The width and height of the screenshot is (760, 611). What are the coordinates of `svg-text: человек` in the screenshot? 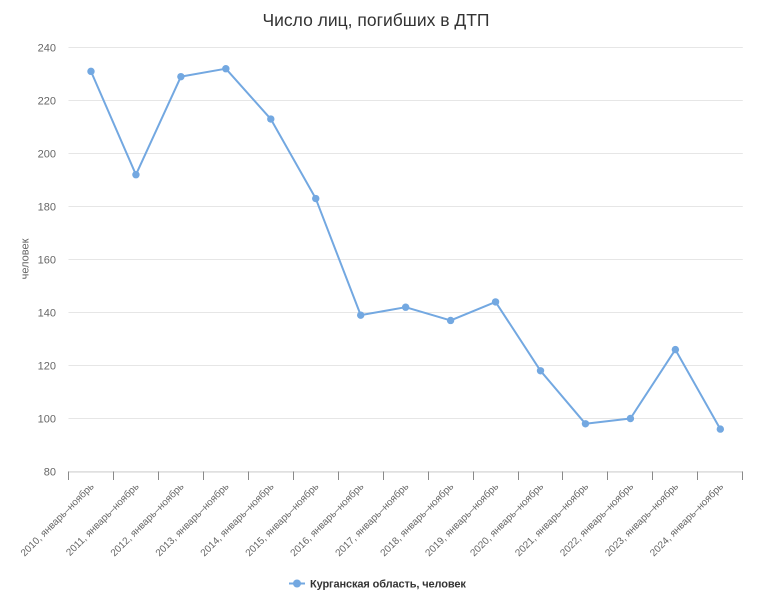 It's located at (26, 258).